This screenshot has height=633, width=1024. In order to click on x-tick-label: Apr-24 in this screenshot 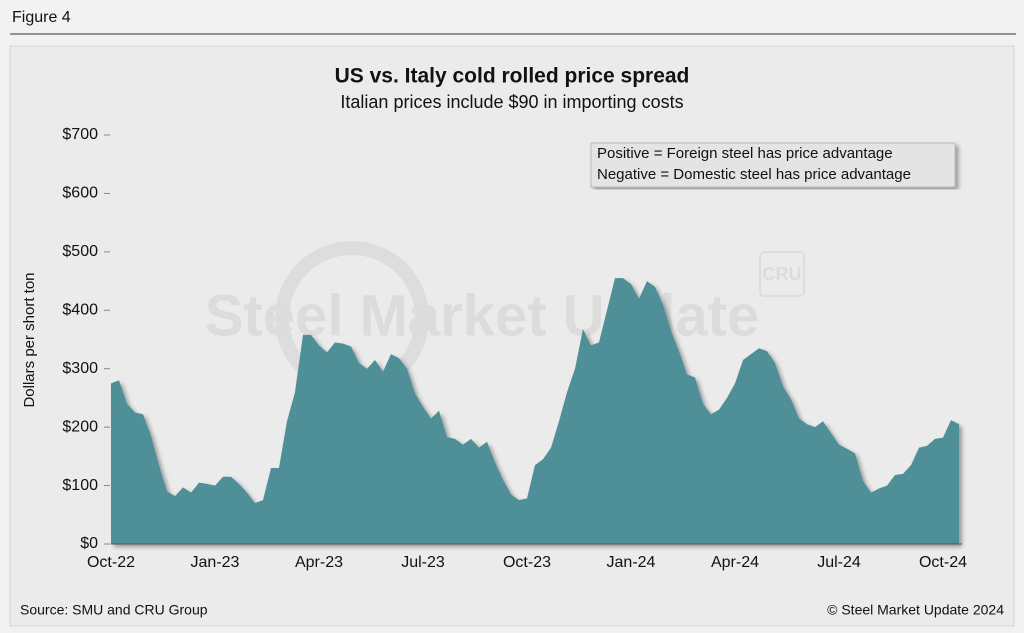, I will do `click(735, 562)`.